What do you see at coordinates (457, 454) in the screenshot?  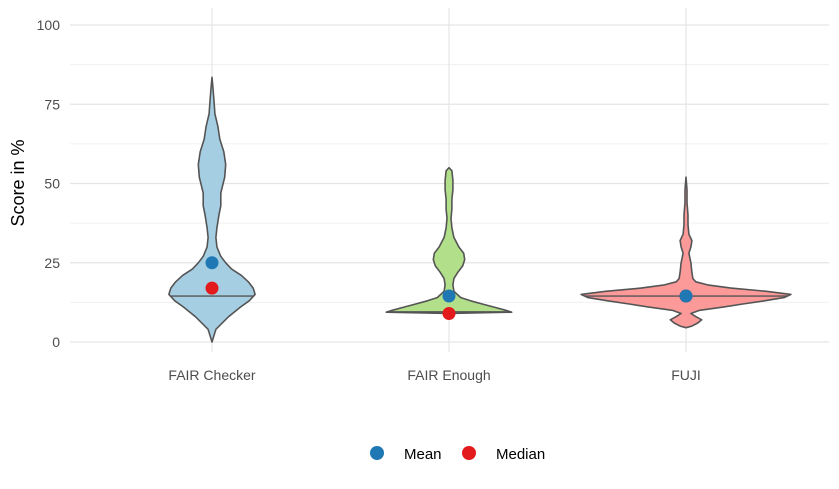 I see `legend: Mean Median` at bounding box center [457, 454].